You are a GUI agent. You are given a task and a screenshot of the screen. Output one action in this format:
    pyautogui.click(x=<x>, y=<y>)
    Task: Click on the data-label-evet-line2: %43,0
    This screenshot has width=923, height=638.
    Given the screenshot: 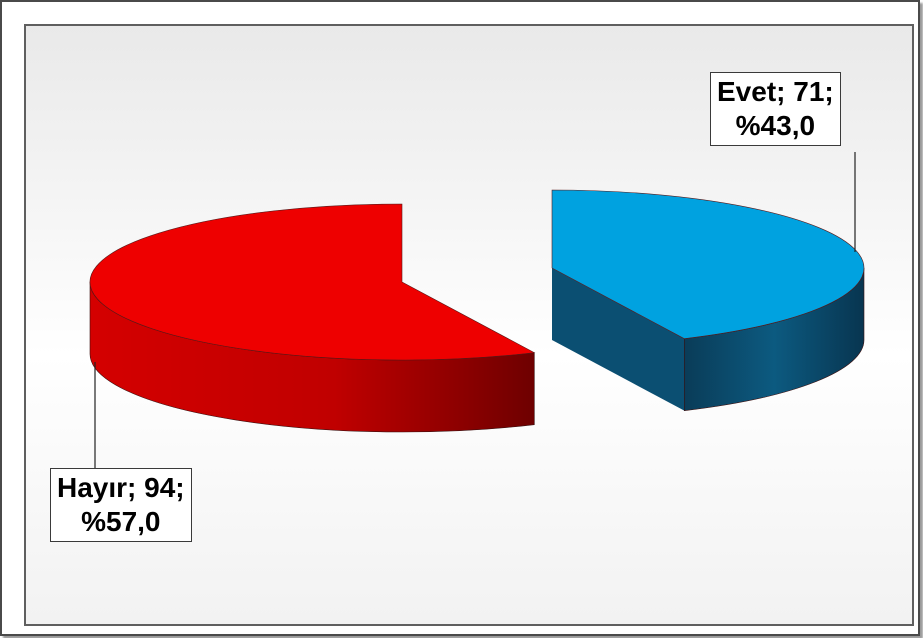 What is the action you would take?
    pyautogui.click(x=775, y=125)
    